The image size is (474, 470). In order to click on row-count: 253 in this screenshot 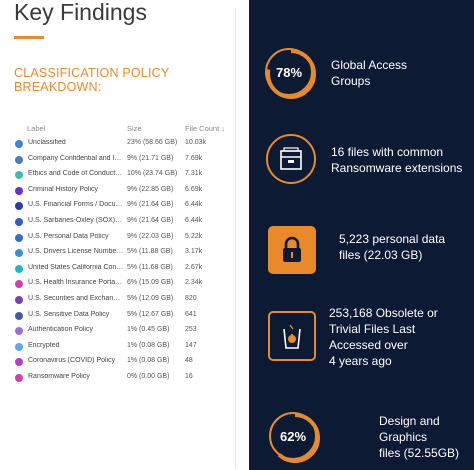, I will do `click(191, 330)`.